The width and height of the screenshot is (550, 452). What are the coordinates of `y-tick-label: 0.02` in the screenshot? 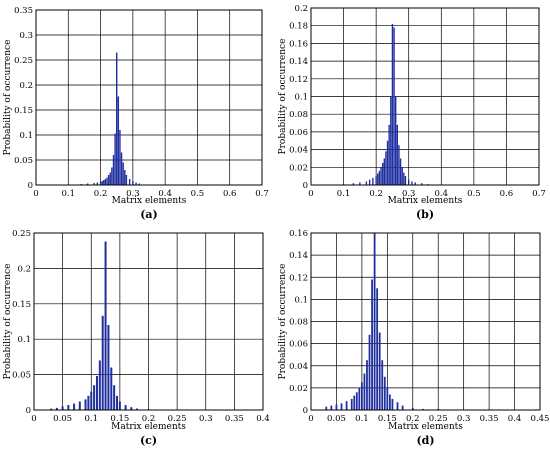 It's located at (298, 389).